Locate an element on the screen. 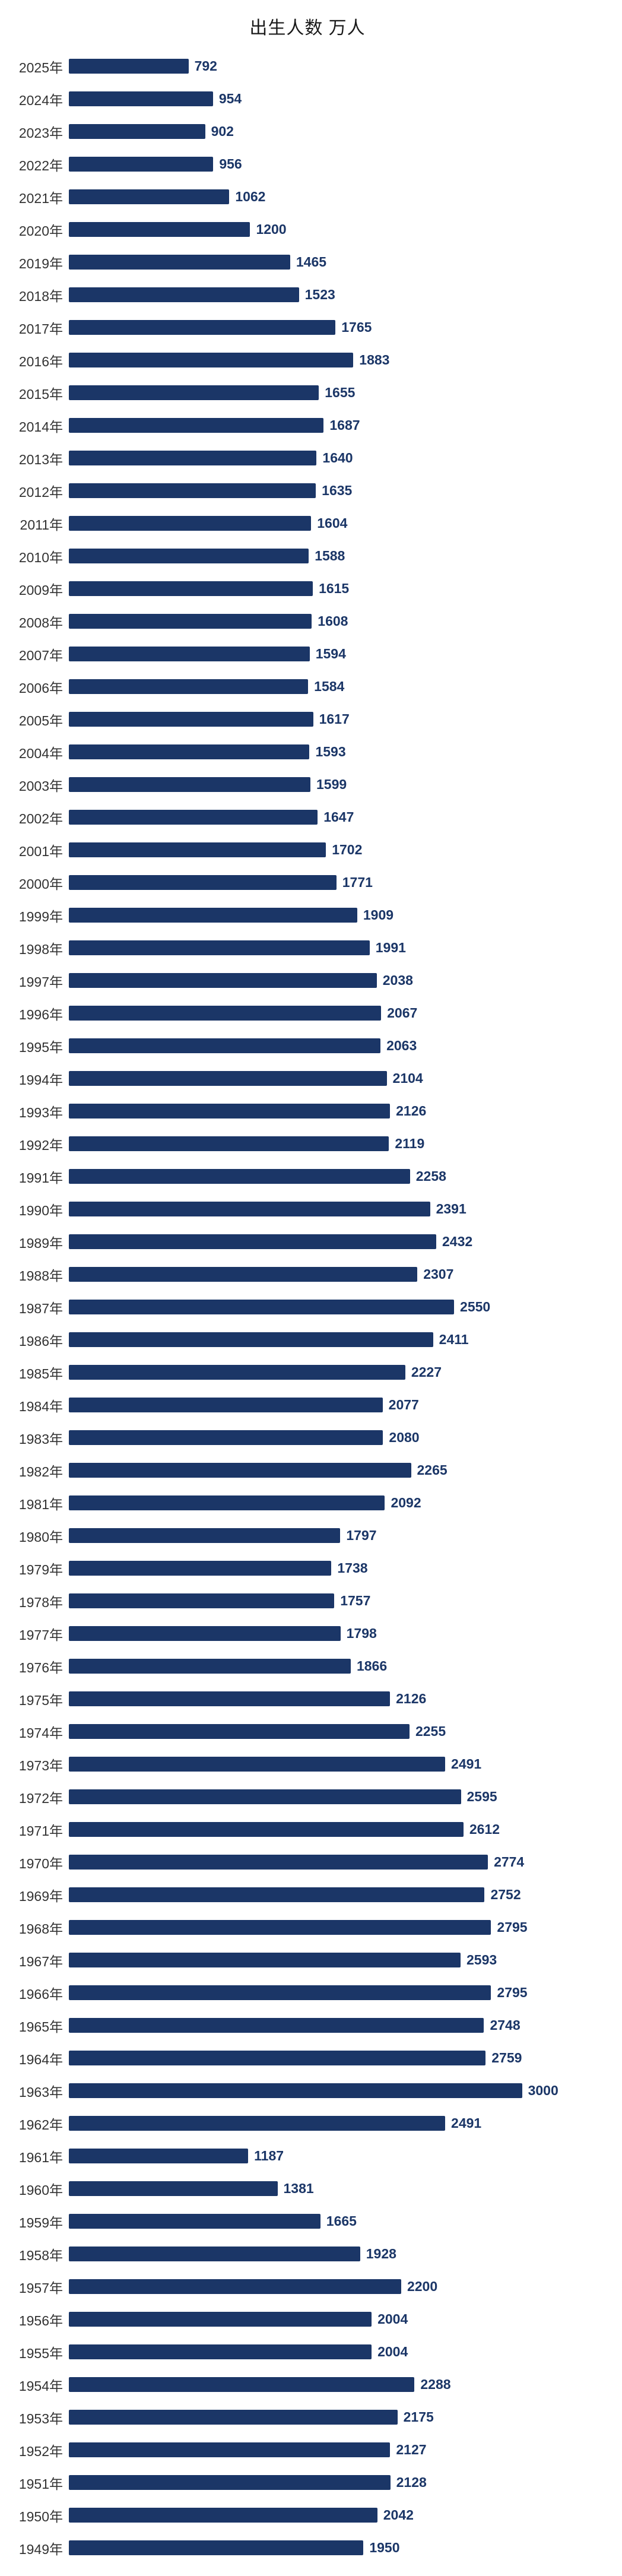  chart-row: 1971年 2612 is located at coordinates (307, 1830).